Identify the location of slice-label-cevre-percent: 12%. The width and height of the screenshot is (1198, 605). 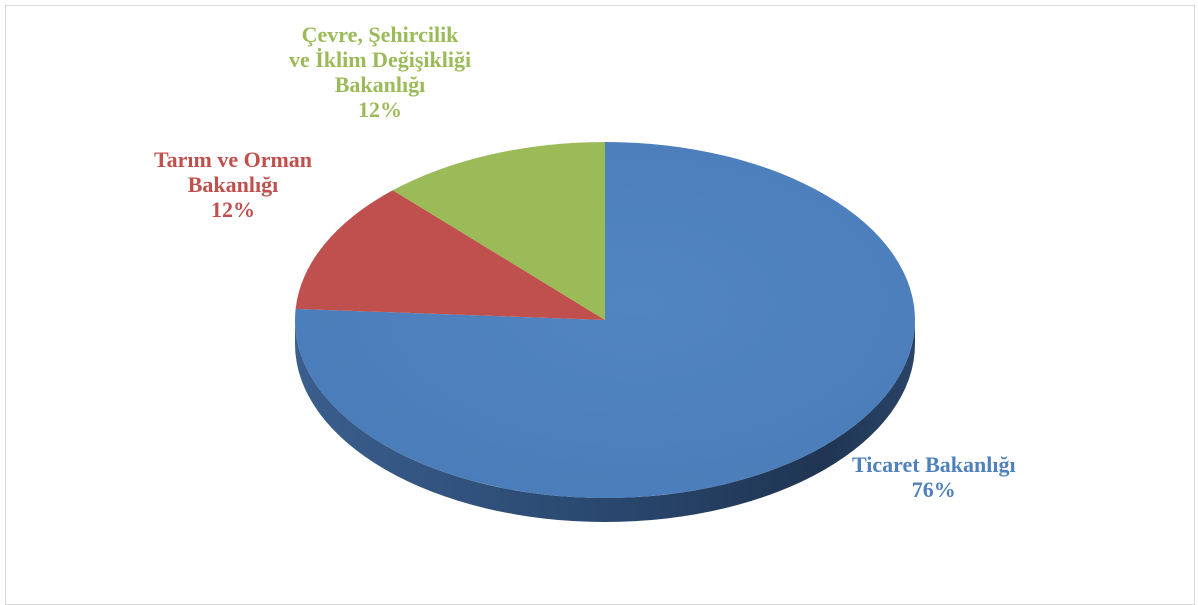
(380, 109).